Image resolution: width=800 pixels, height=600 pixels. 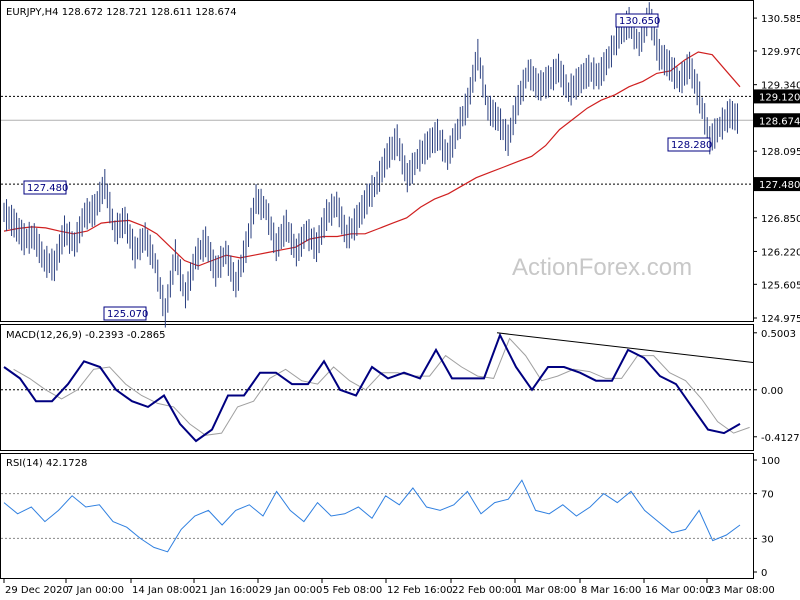 I want to click on x-tick-label: 22 Feb 00:00, so click(x=485, y=590).